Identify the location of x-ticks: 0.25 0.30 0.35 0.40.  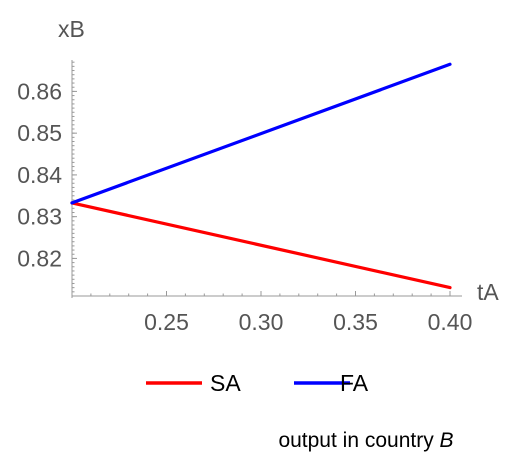
(272, 313).